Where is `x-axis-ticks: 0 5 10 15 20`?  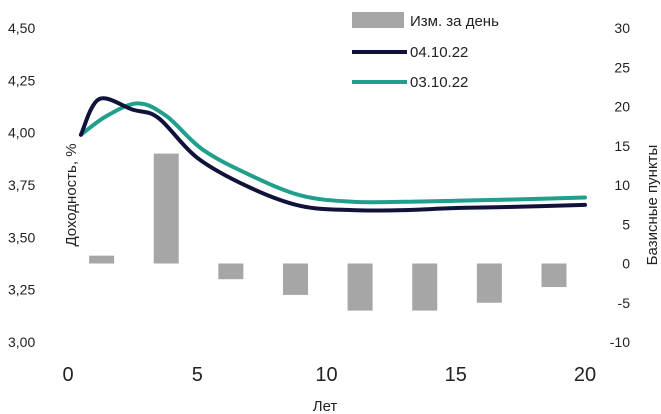
x-axis-ticks: 0 5 10 15 20 is located at coordinates (329, 375).